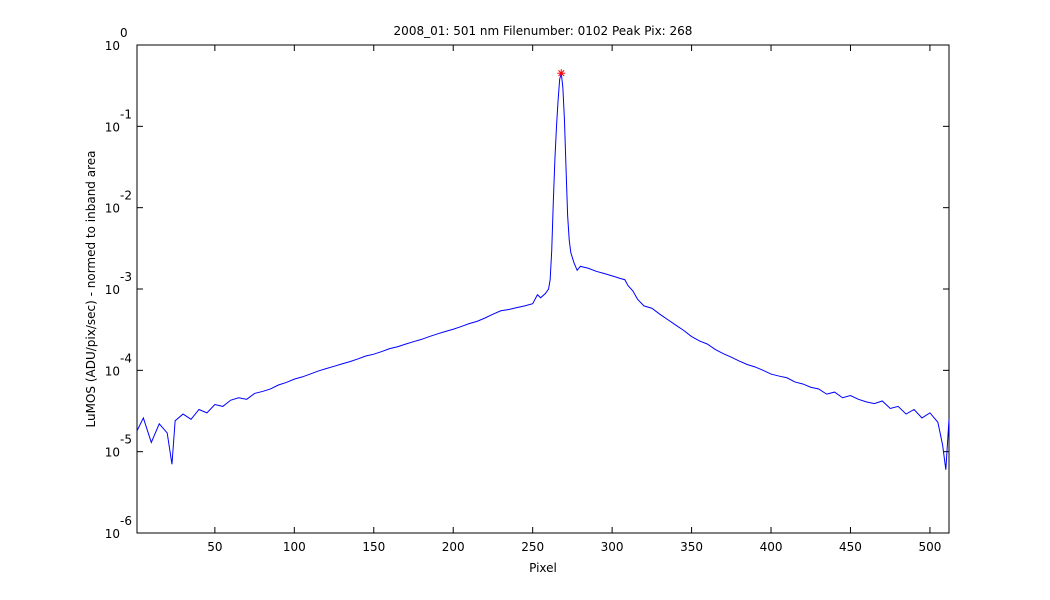 The height and width of the screenshot is (600, 1050). I want to click on y-tick-exponent: -2, so click(126, 196).